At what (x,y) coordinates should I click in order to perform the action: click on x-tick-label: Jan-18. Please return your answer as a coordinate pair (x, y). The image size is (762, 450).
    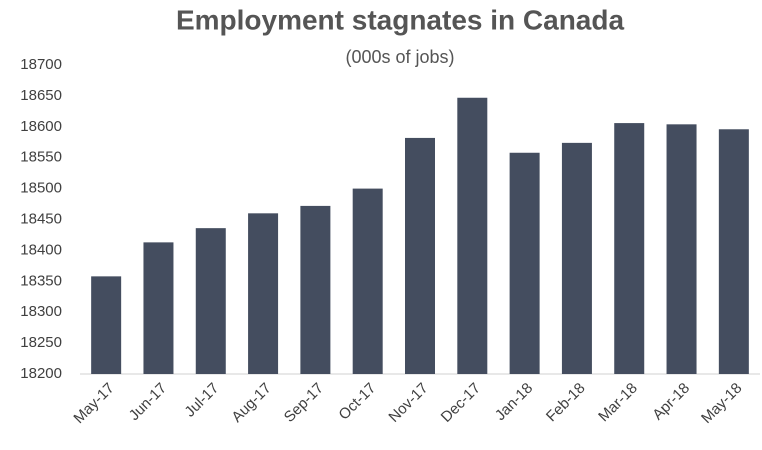
    Looking at the image, I should click on (514, 402).